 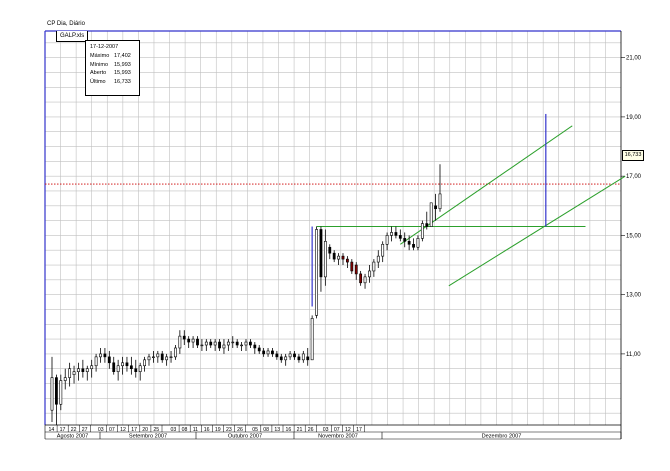 What do you see at coordinates (229, 430) in the screenshot?
I see `day-tick-label: 23` at bounding box center [229, 430].